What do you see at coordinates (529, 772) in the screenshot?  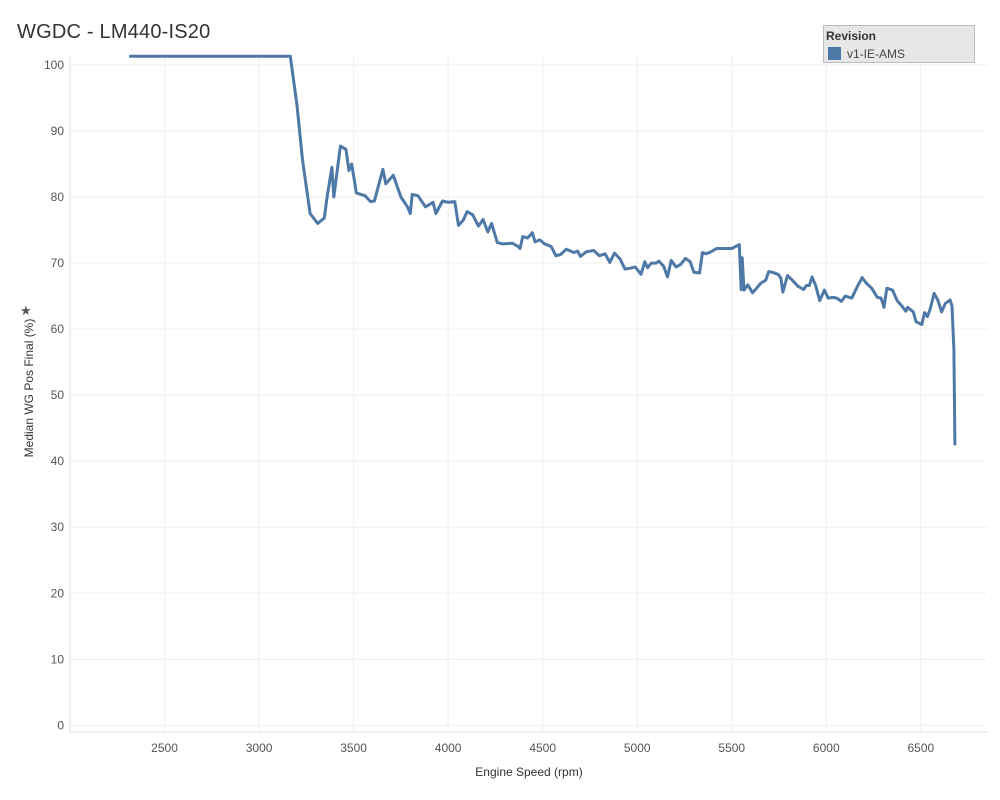 I see `x-axis-label: Engine Speed (rpm)` at bounding box center [529, 772].